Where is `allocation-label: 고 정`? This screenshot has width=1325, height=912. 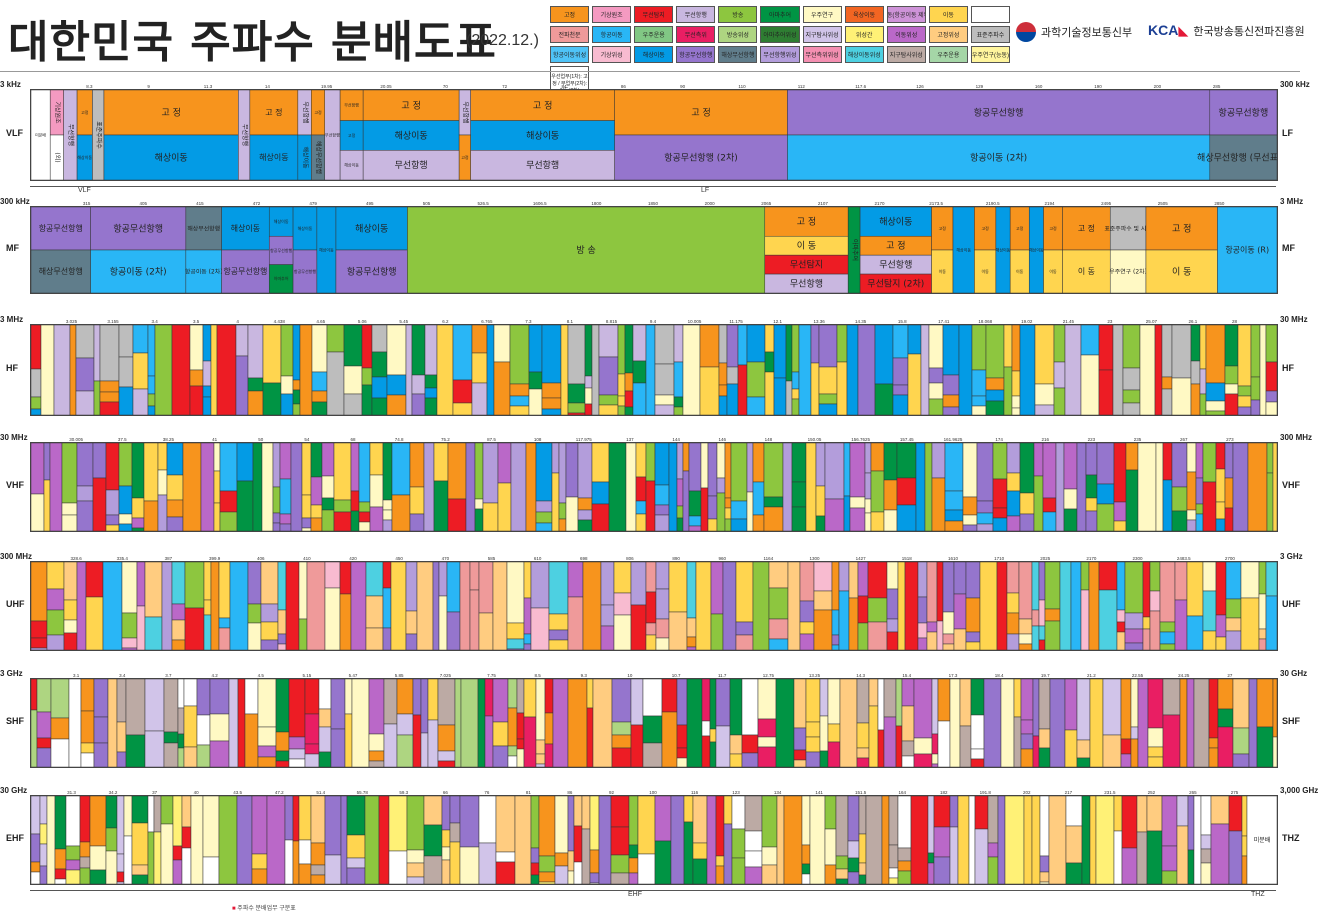
allocation-label: 고 정 is located at coordinates (170, 113).